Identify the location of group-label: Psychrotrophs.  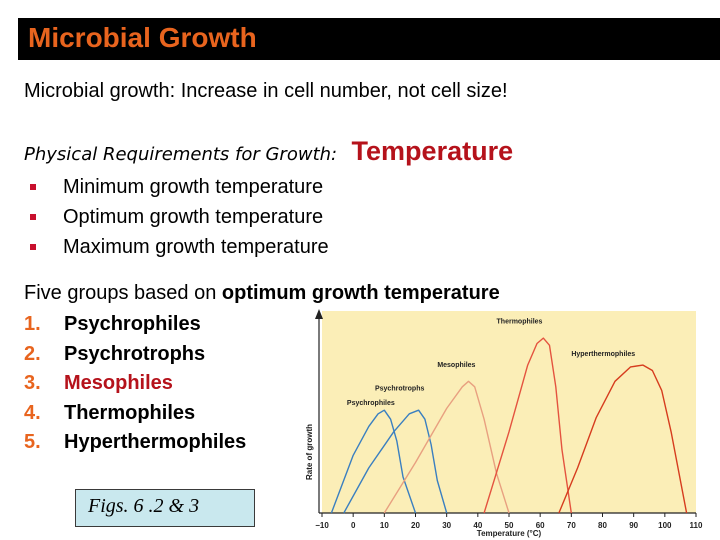
(135, 353).